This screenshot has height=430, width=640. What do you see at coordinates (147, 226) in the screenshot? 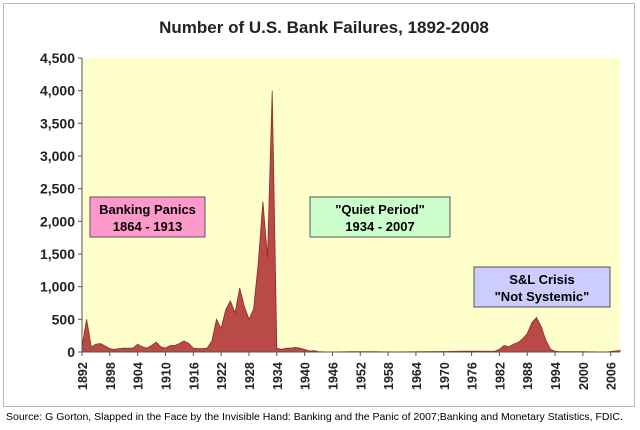
I see `callout-banking-panics-line2: 1864 - 1913` at bounding box center [147, 226].